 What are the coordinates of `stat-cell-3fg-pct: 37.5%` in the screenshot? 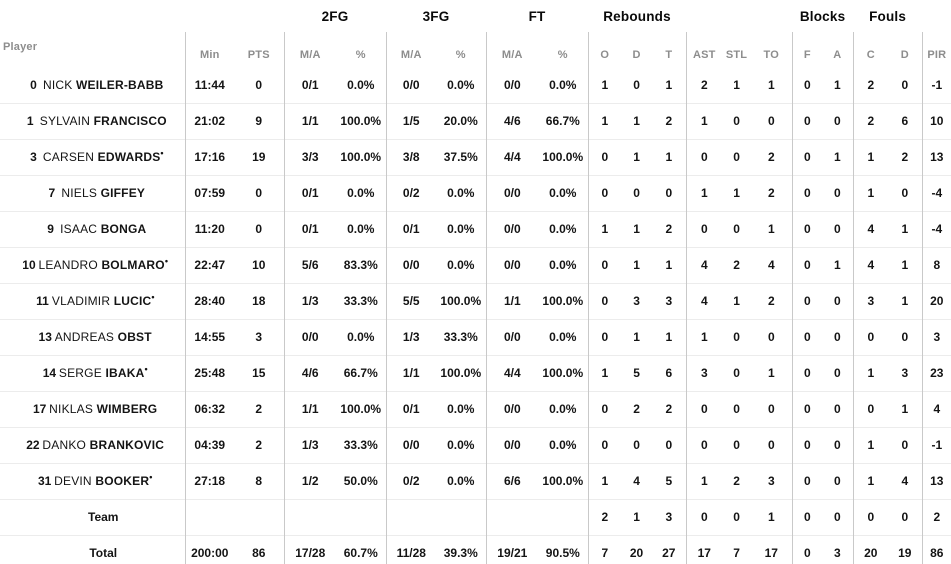 It's located at (460, 157).